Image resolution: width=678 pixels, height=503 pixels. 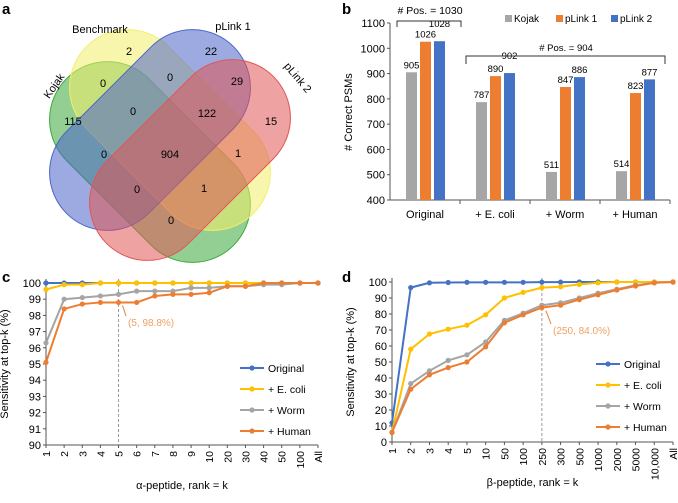 What do you see at coordinates (622, 164) in the screenshot?
I see `data-label: 514` at bounding box center [622, 164].